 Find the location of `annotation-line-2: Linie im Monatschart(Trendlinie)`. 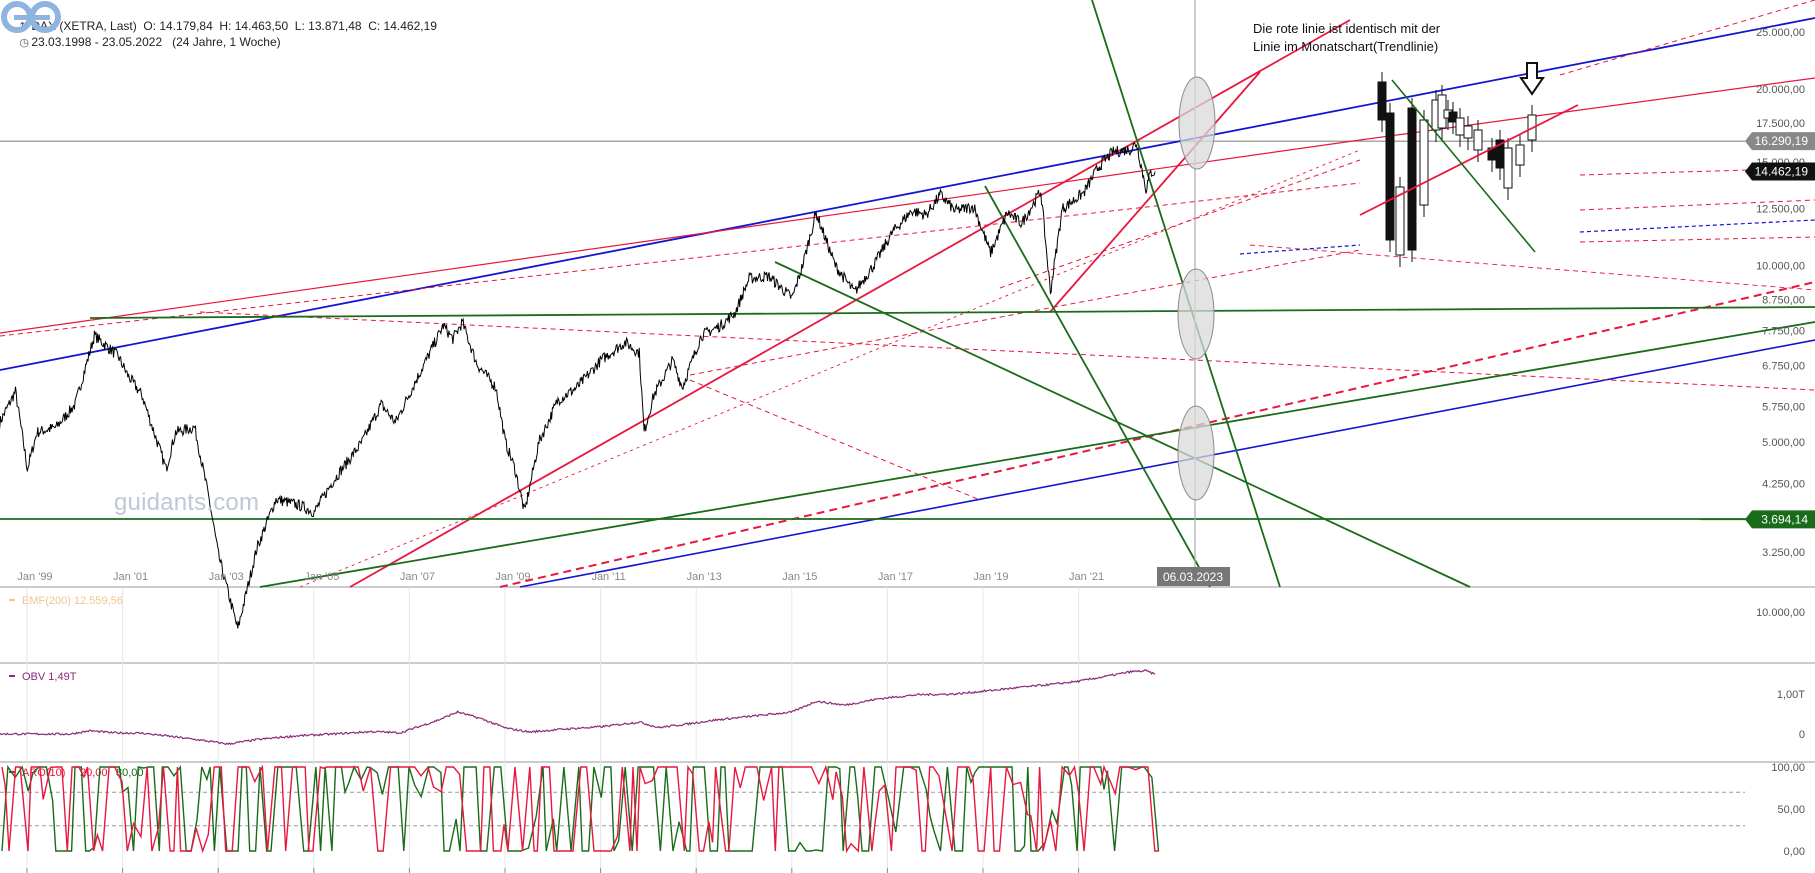

annotation-line-2: Linie im Monatschart(Trendlinie) is located at coordinates (1346, 46).